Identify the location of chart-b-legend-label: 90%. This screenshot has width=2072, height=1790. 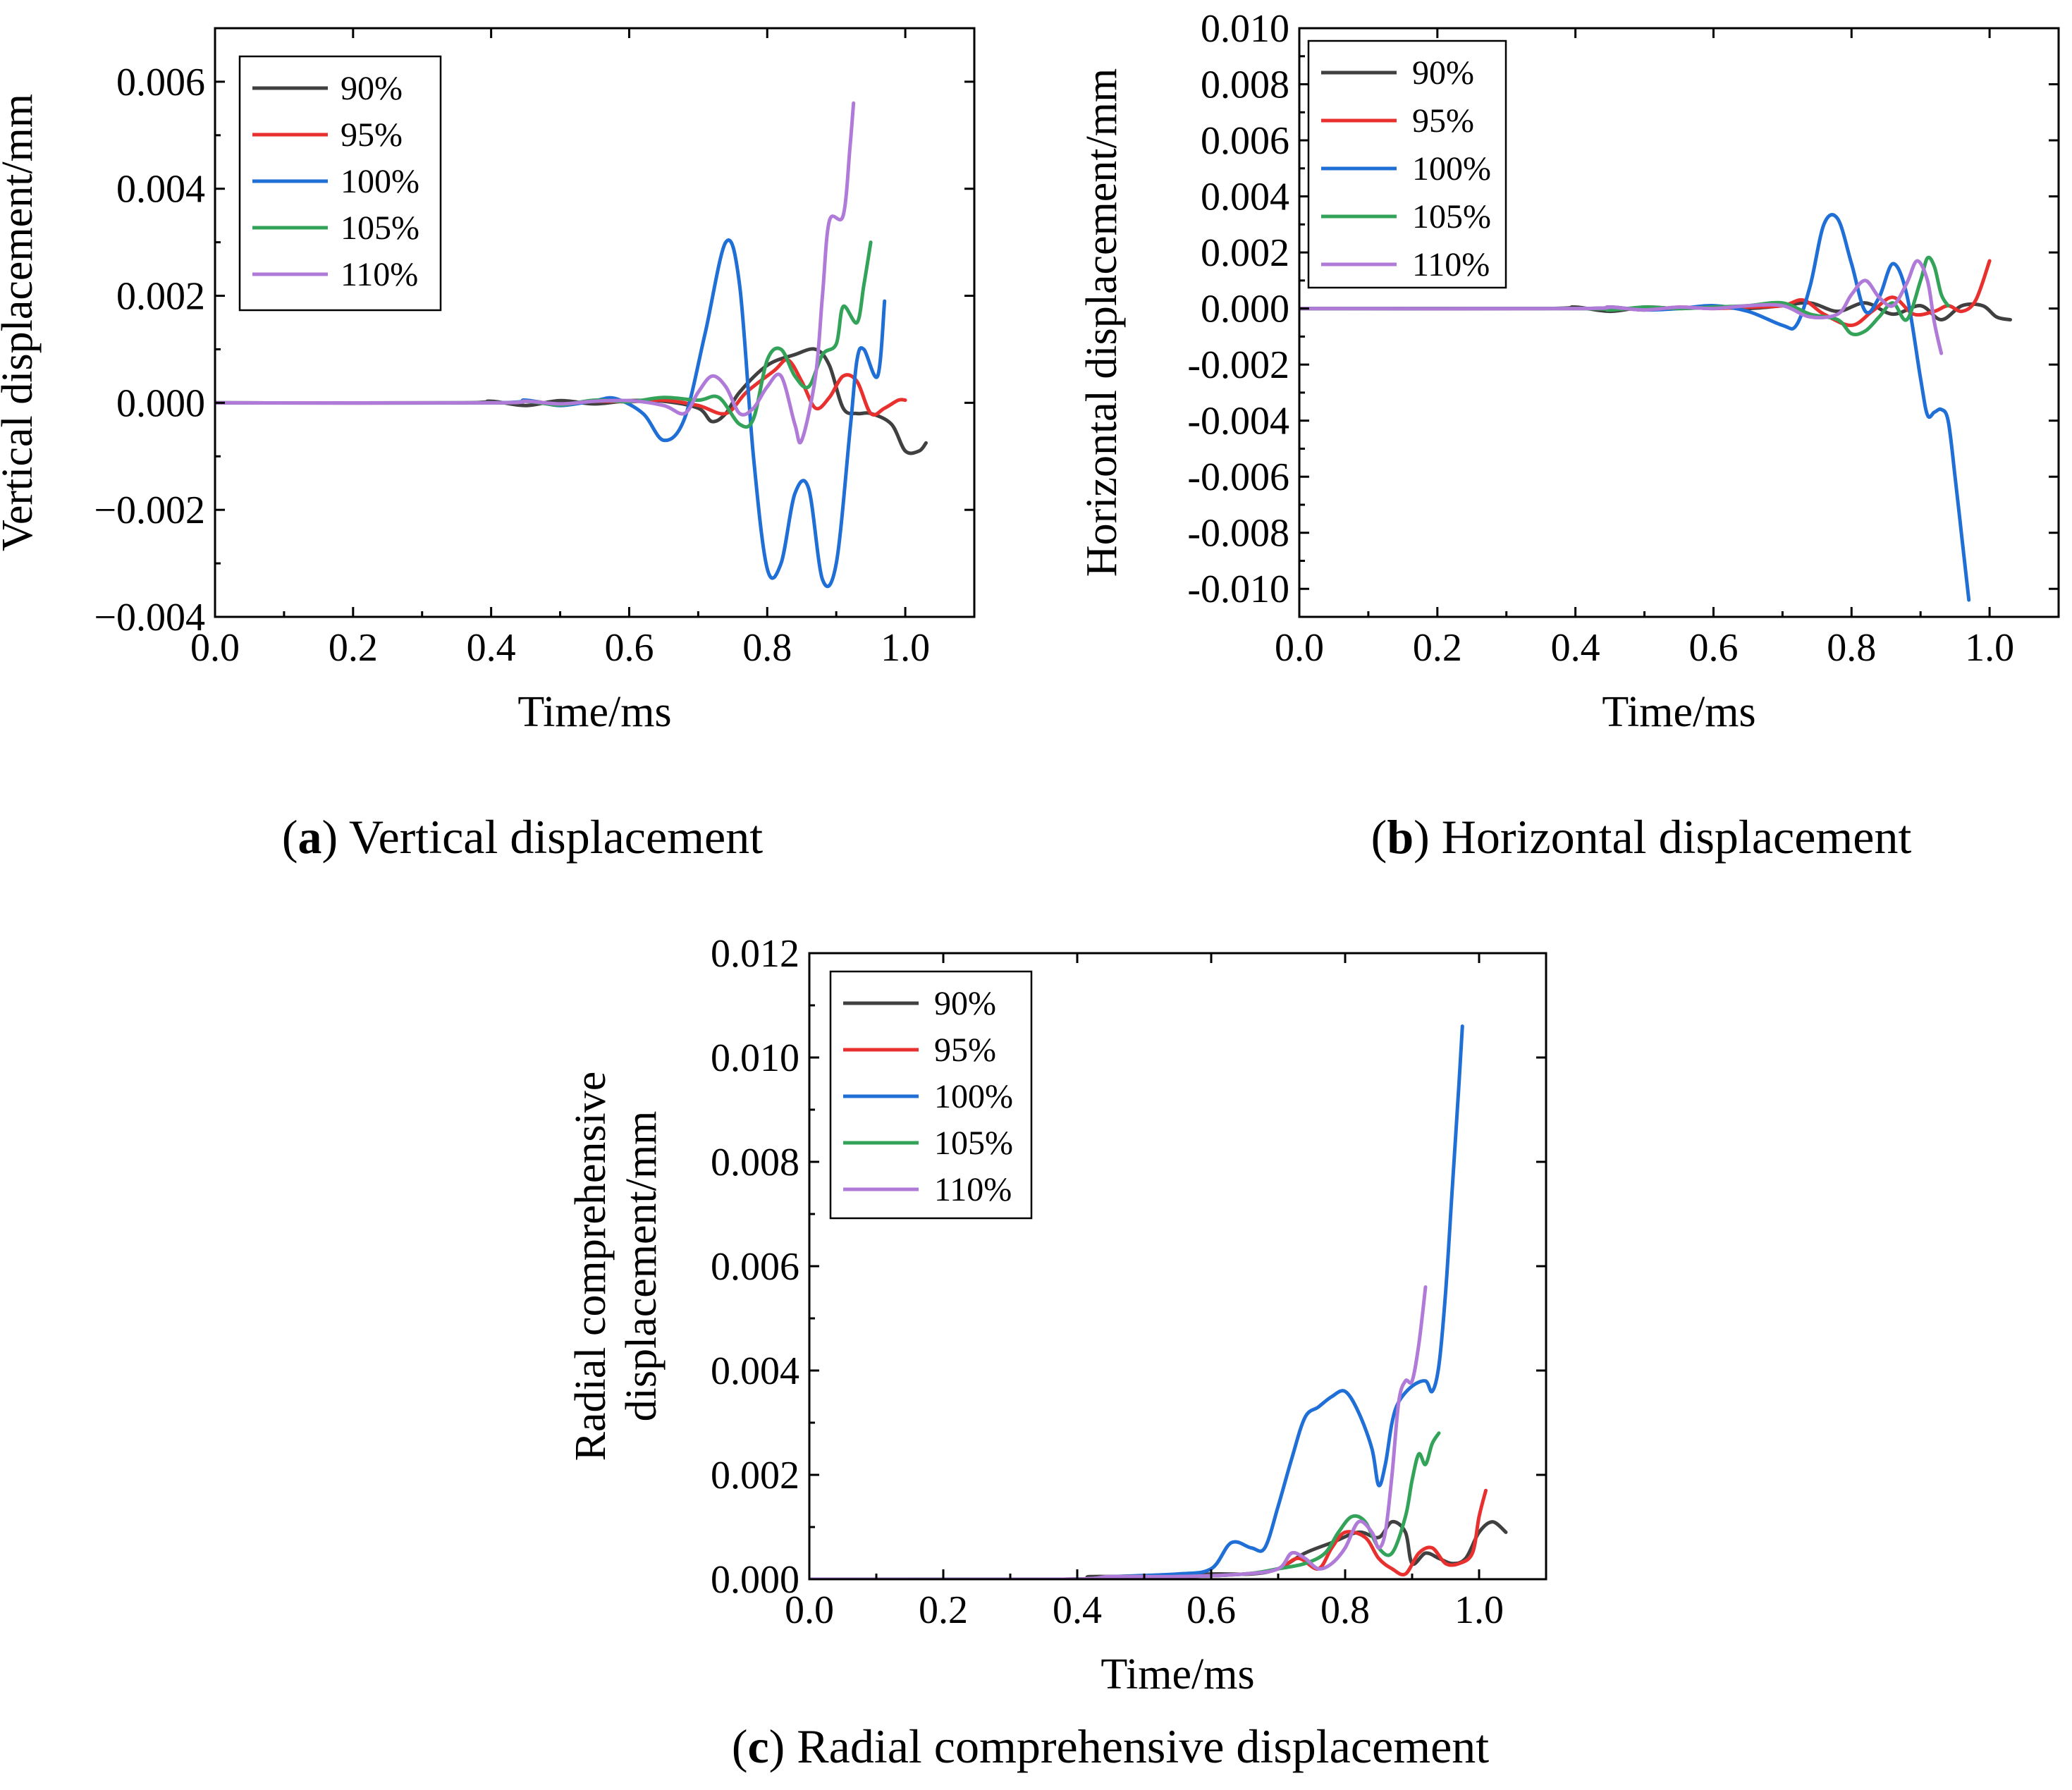
(1443, 73).